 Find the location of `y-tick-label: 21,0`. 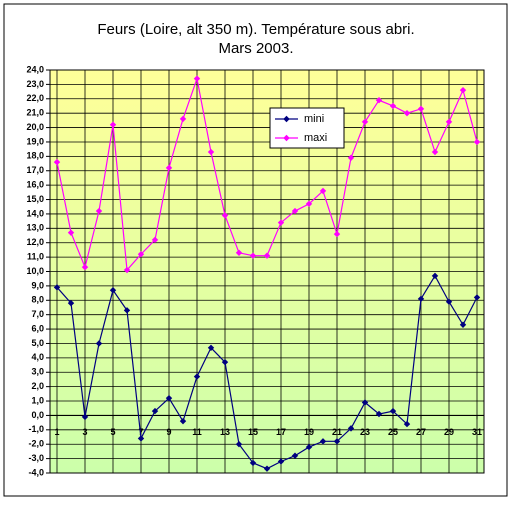

y-tick-label: 21,0 is located at coordinates (35, 113).